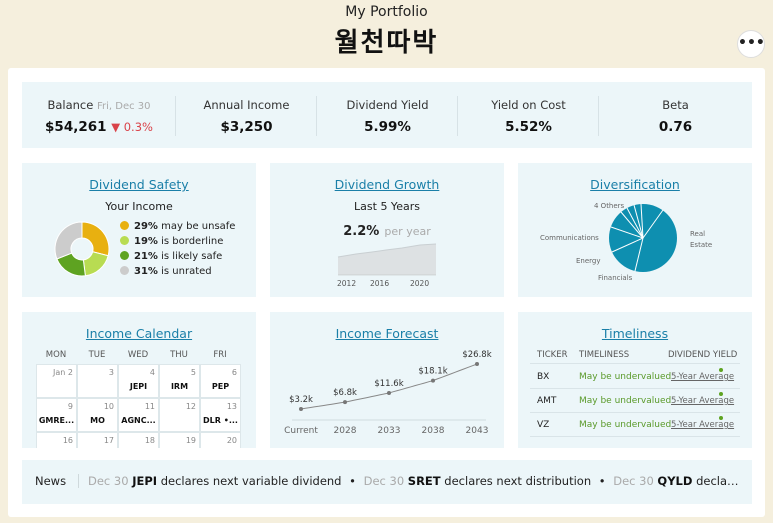 The height and width of the screenshot is (523, 773). I want to click on news-ticker-symbol: SRET, so click(424, 481).